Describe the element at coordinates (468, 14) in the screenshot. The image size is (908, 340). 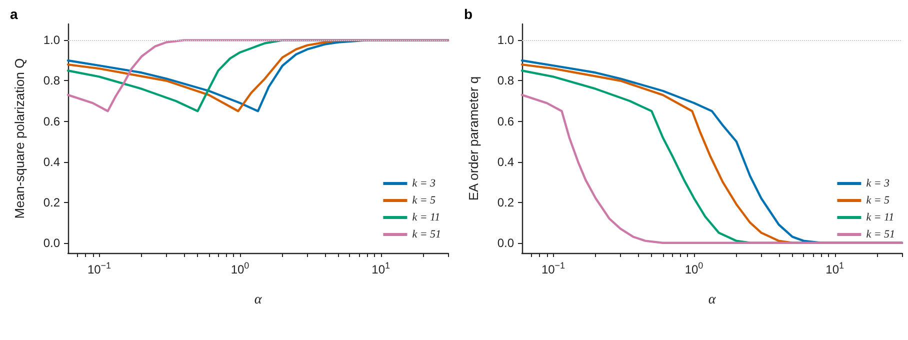
I see `chart-title: b` at that location.